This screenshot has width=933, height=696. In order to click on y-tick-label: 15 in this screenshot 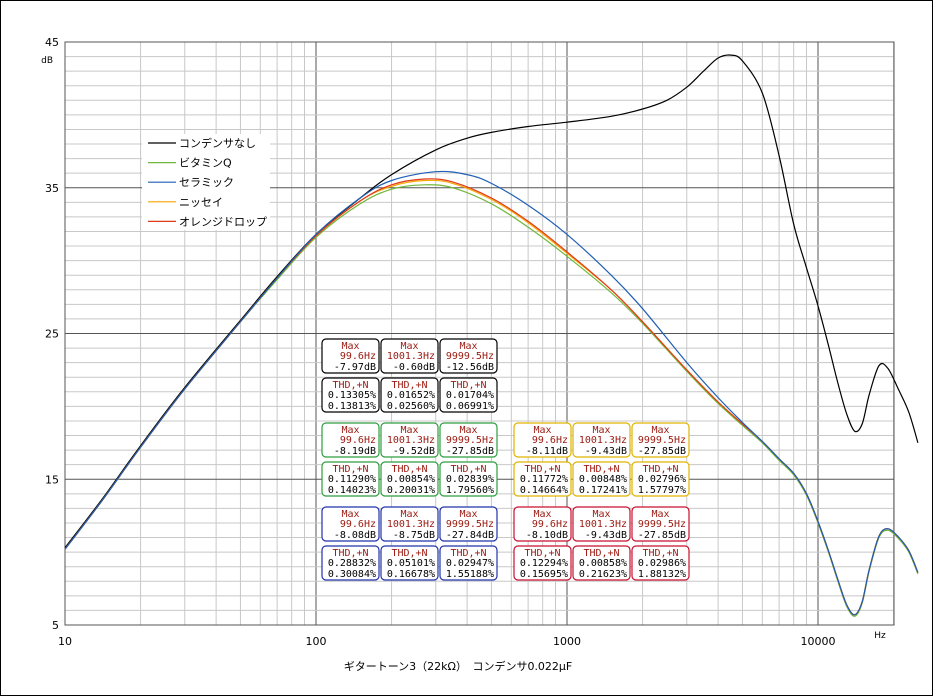, I will do `click(52, 479)`.